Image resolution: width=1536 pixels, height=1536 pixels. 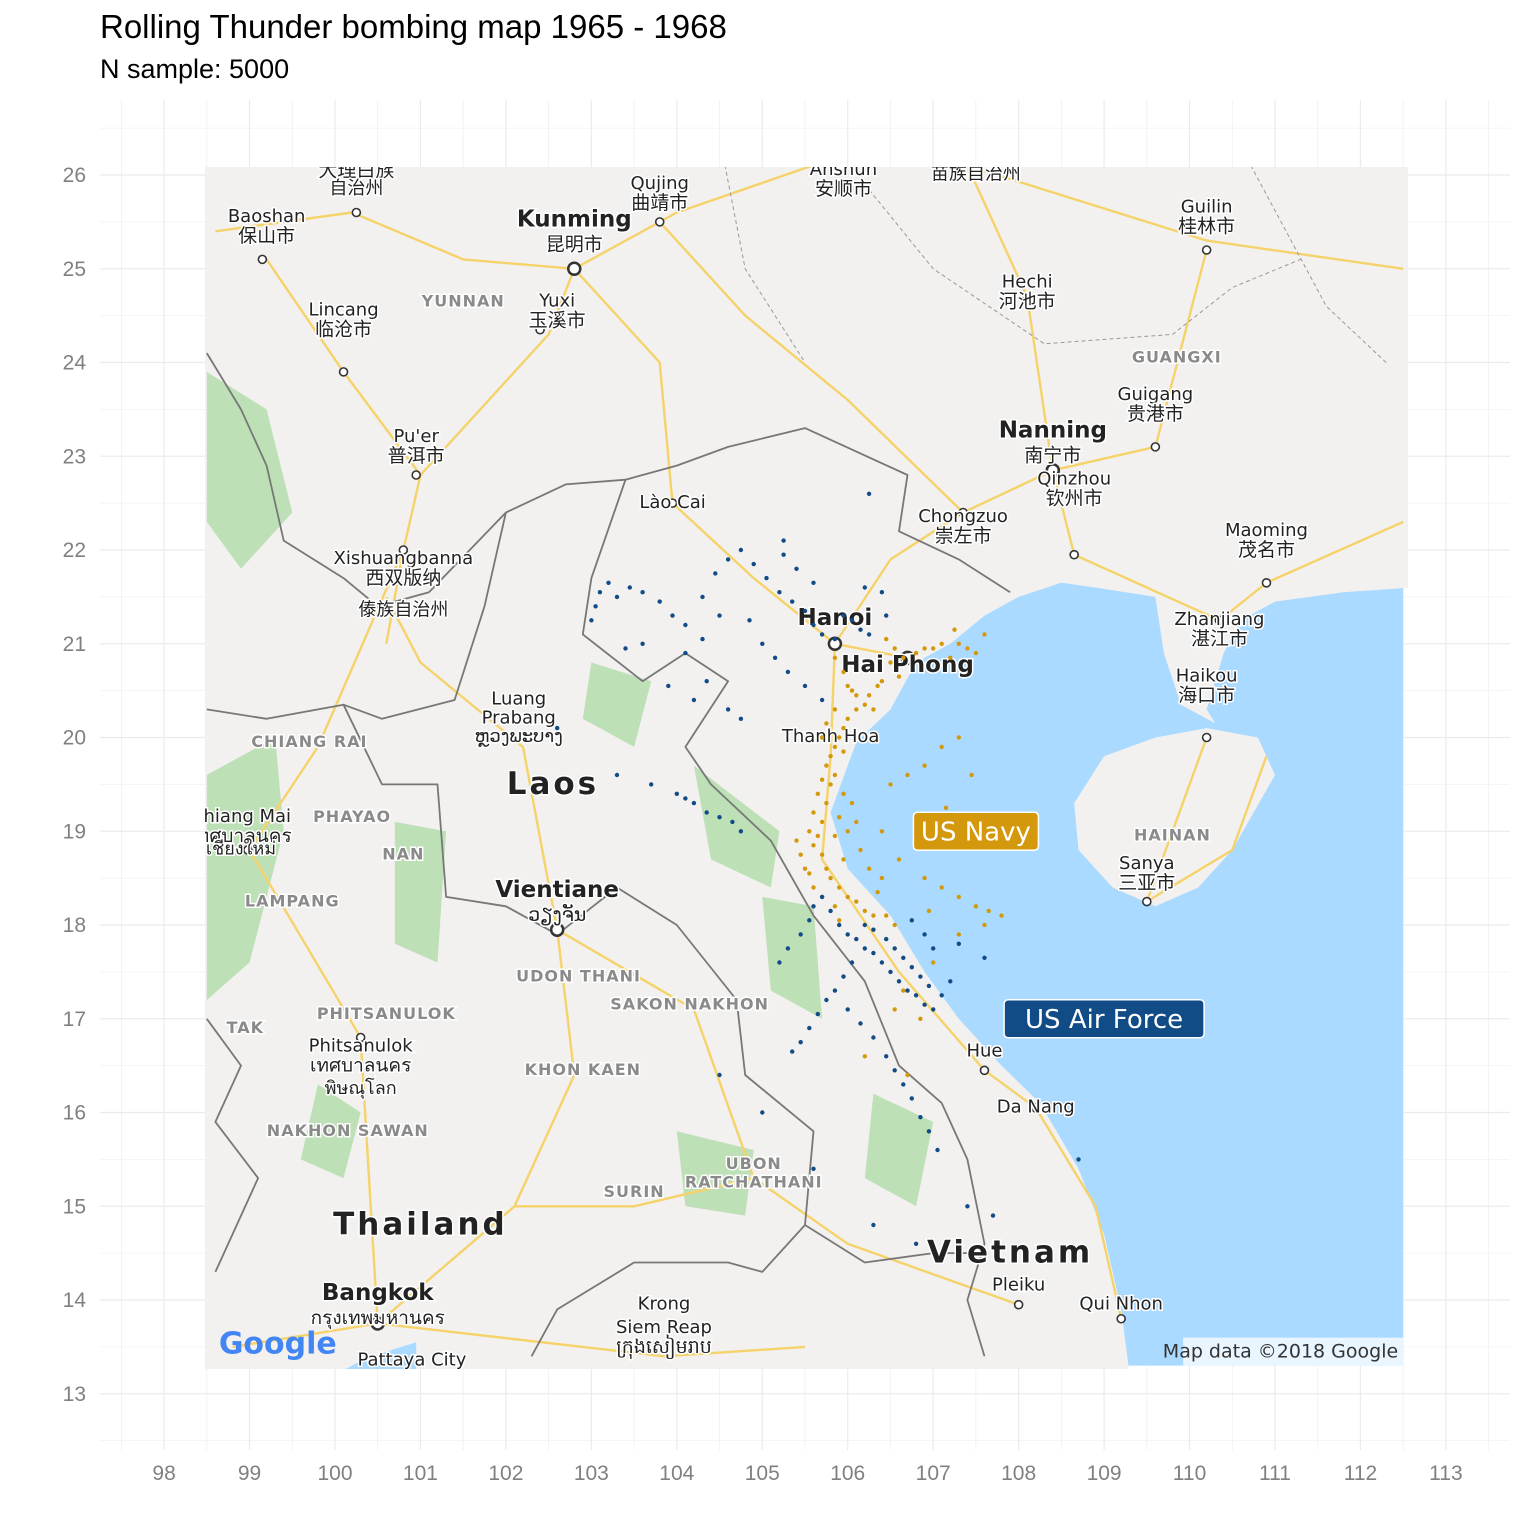 I want to click on city-label: 苗族自治州, so click(x=976, y=174).